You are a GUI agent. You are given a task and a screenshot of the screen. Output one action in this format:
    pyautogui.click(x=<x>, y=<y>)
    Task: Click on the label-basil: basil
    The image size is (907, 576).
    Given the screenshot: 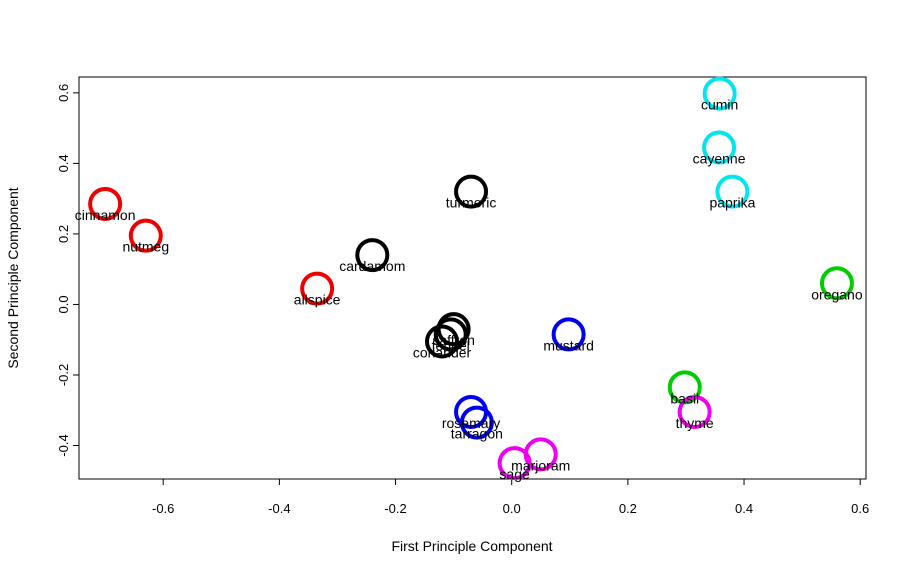 What is the action you would take?
    pyautogui.click(x=684, y=398)
    